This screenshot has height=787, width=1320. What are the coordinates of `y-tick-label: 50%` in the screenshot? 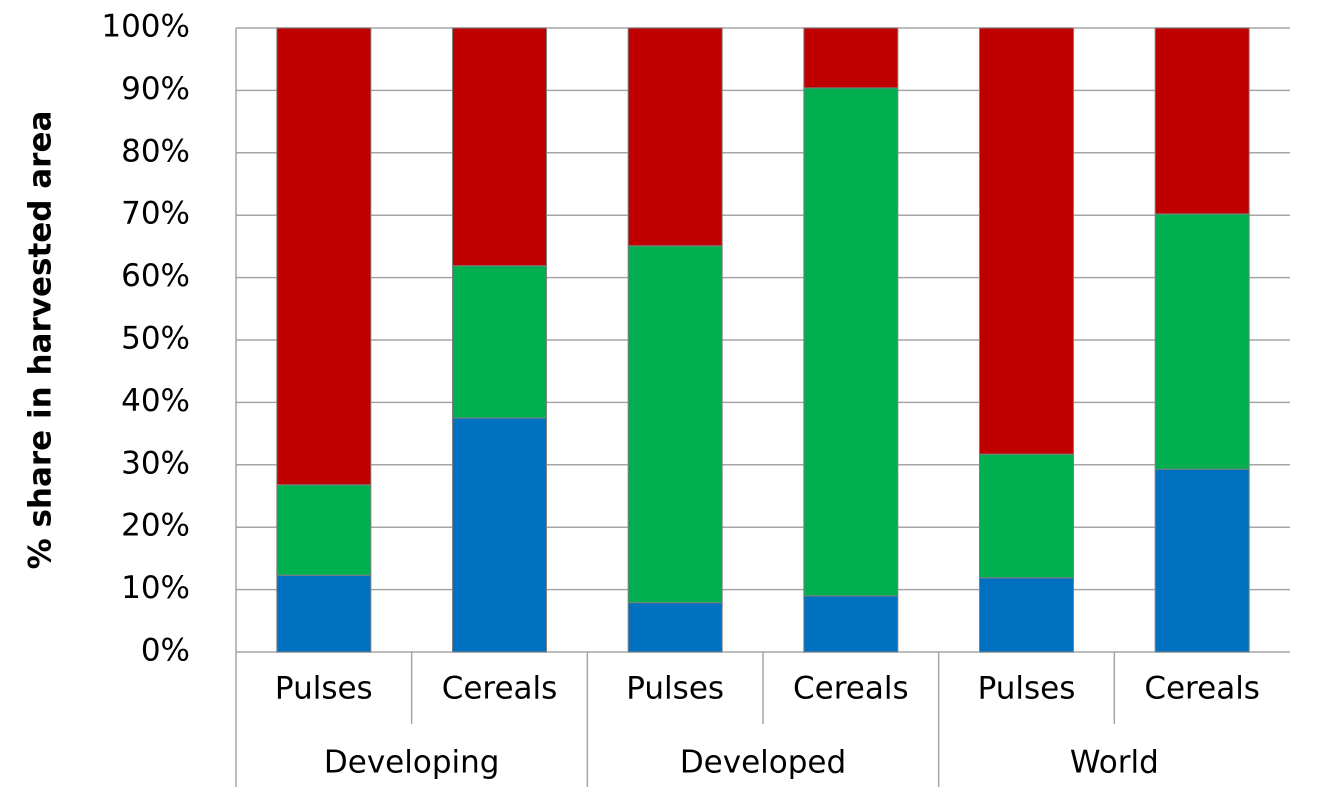 It's located at (155, 339).